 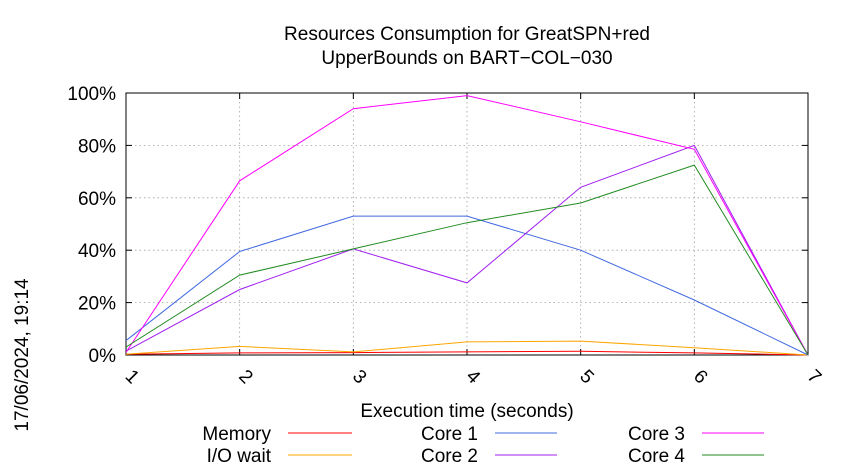 What do you see at coordinates (473, 377) in the screenshot?
I see `x-tick-label: 4` at bounding box center [473, 377].